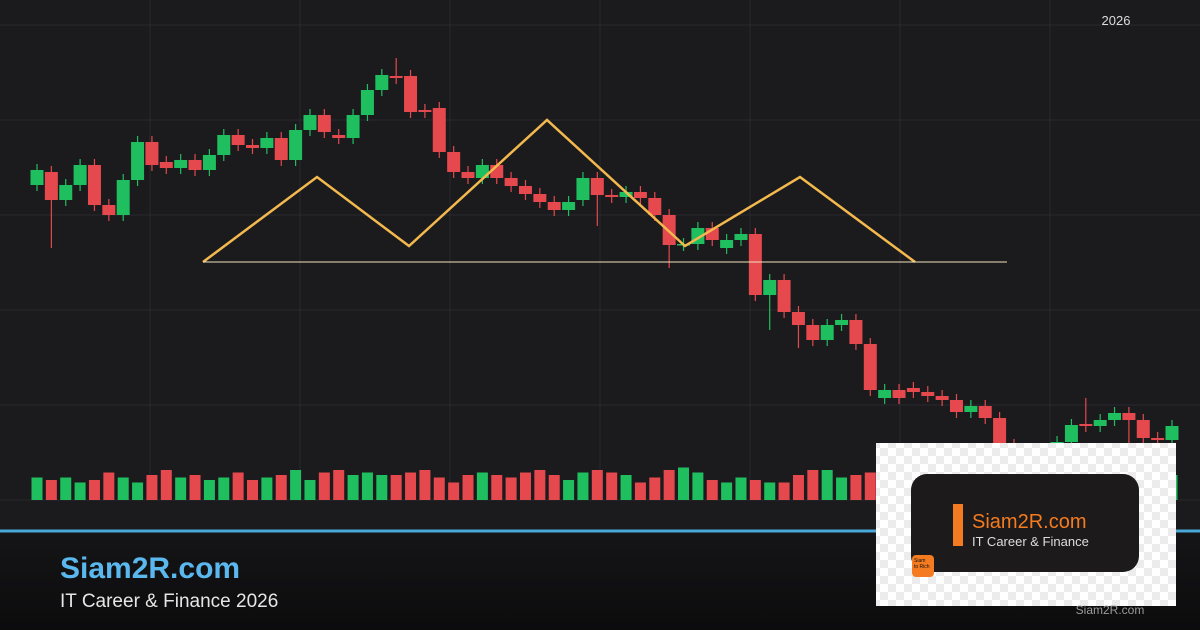  I want to click on logo-card, so click(1025, 523).